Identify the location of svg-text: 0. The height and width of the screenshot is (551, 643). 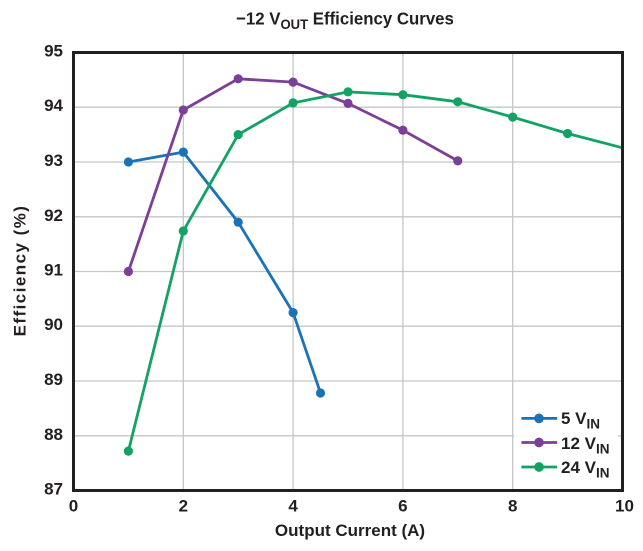
(73, 506).